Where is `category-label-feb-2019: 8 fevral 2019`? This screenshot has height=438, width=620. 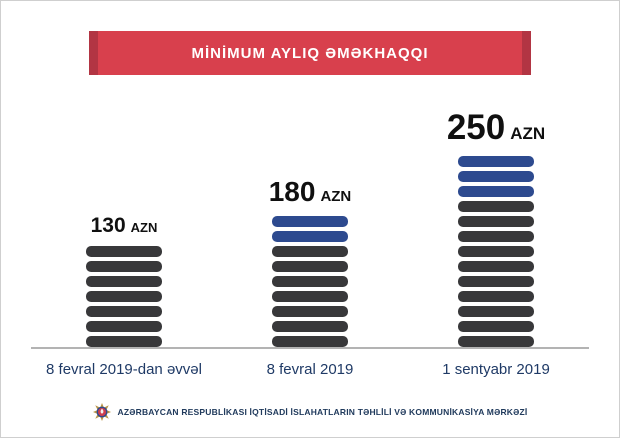 category-label-feb-2019: 8 fevral 2019 is located at coordinates (310, 369).